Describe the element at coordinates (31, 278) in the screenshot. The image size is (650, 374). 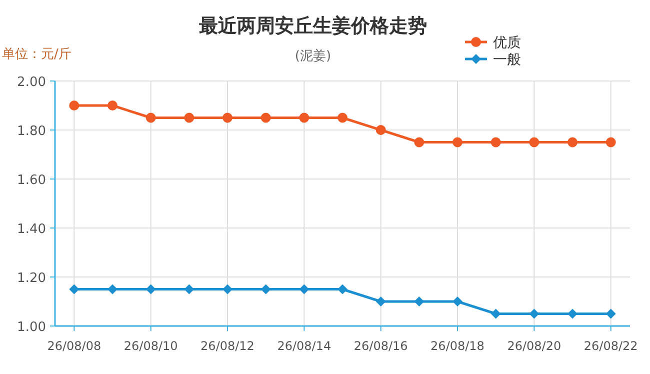
I see `y-tick-label: 1.20` at that location.